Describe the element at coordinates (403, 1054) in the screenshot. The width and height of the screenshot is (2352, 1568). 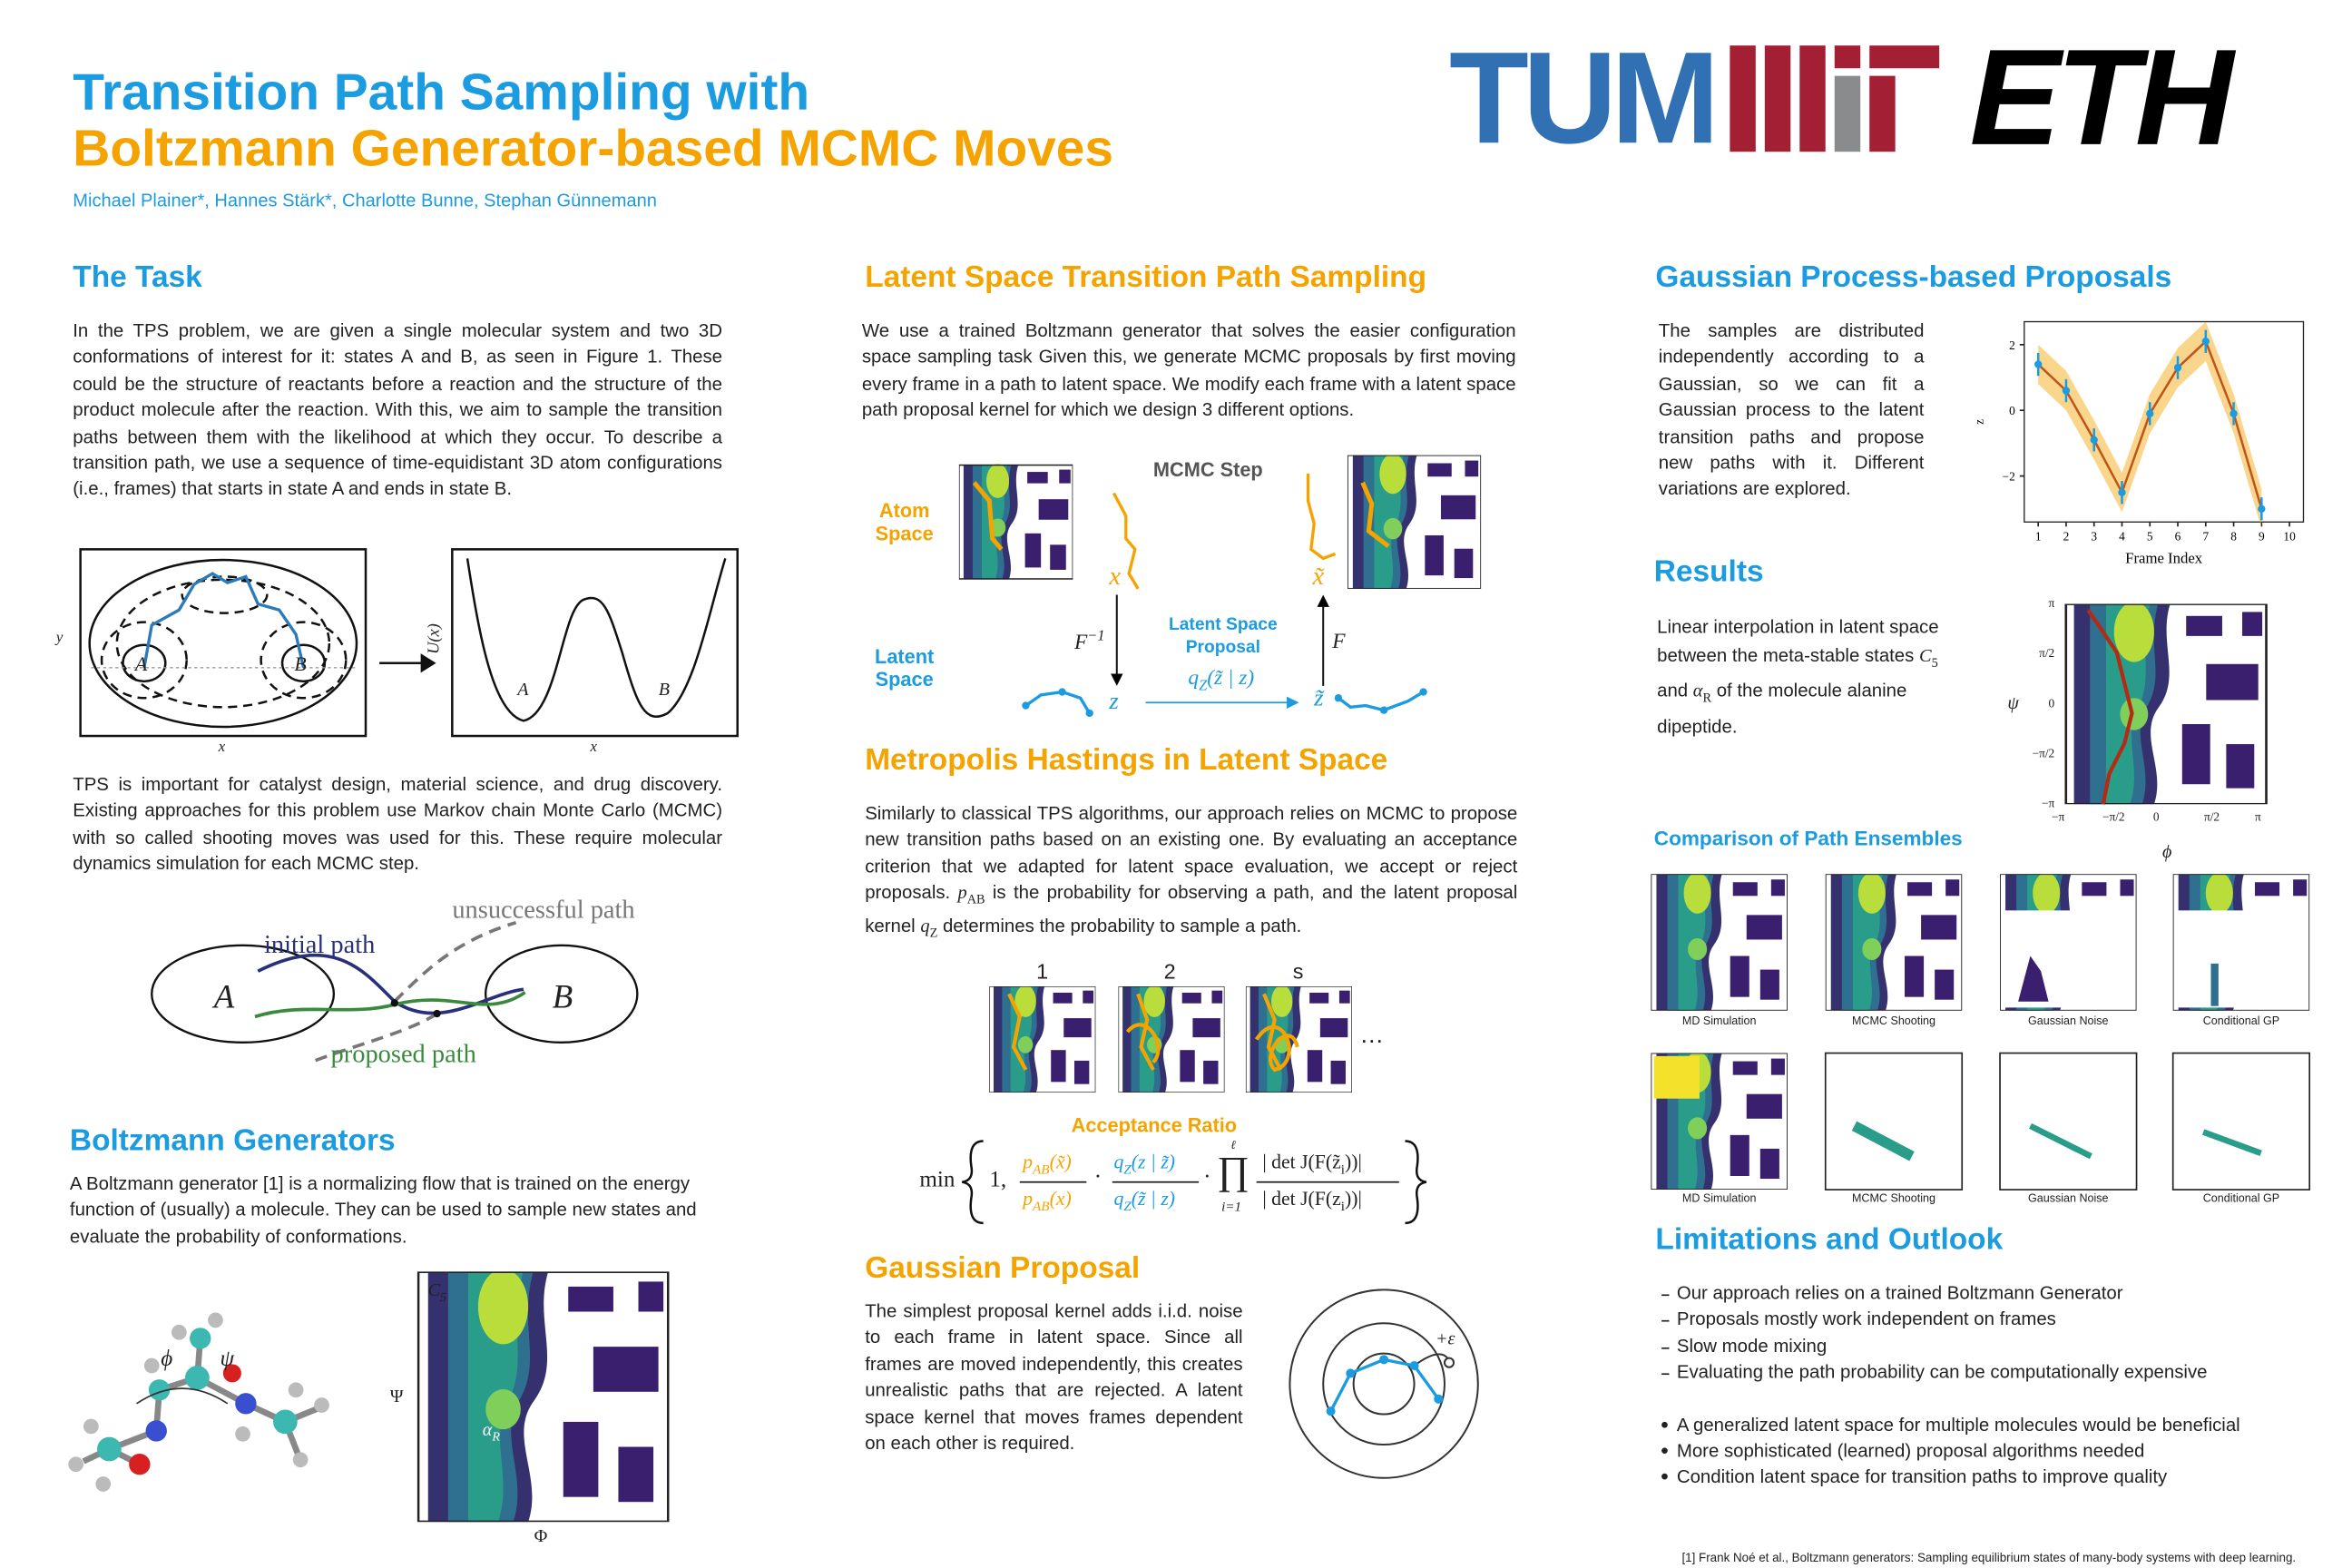
I see `label: proposed path` at that location.